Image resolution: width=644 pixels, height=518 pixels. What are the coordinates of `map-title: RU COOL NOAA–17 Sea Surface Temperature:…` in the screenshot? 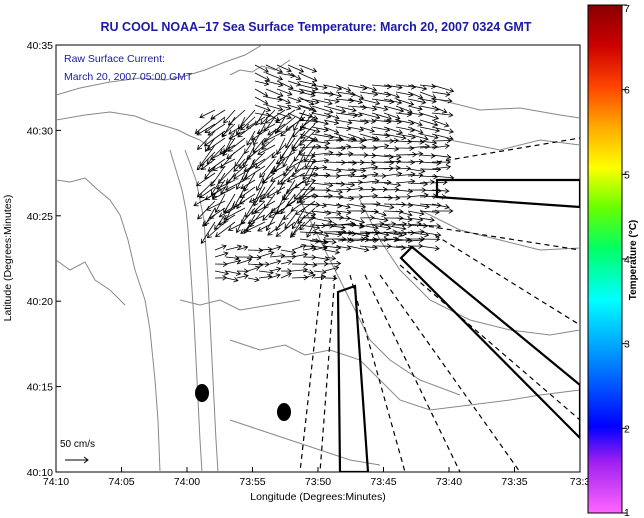 It's located at (316, 27).